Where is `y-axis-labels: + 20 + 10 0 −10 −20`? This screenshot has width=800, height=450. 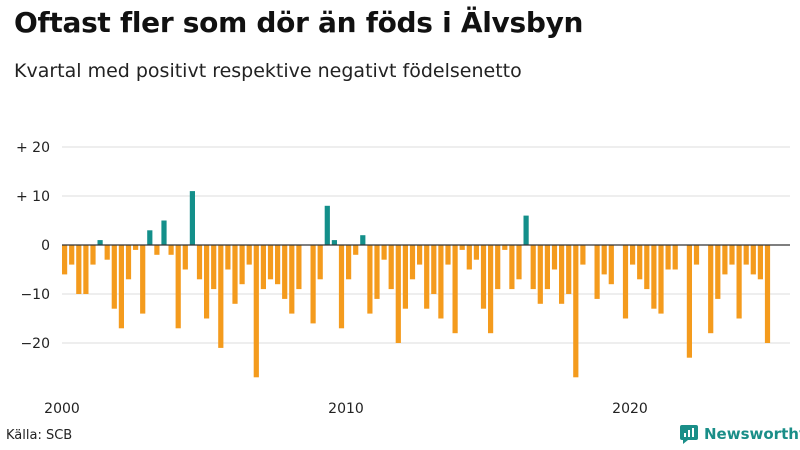 y-axis-labels: + 20 + 10 0 −10 −20 is located at coordinates (33, 246).